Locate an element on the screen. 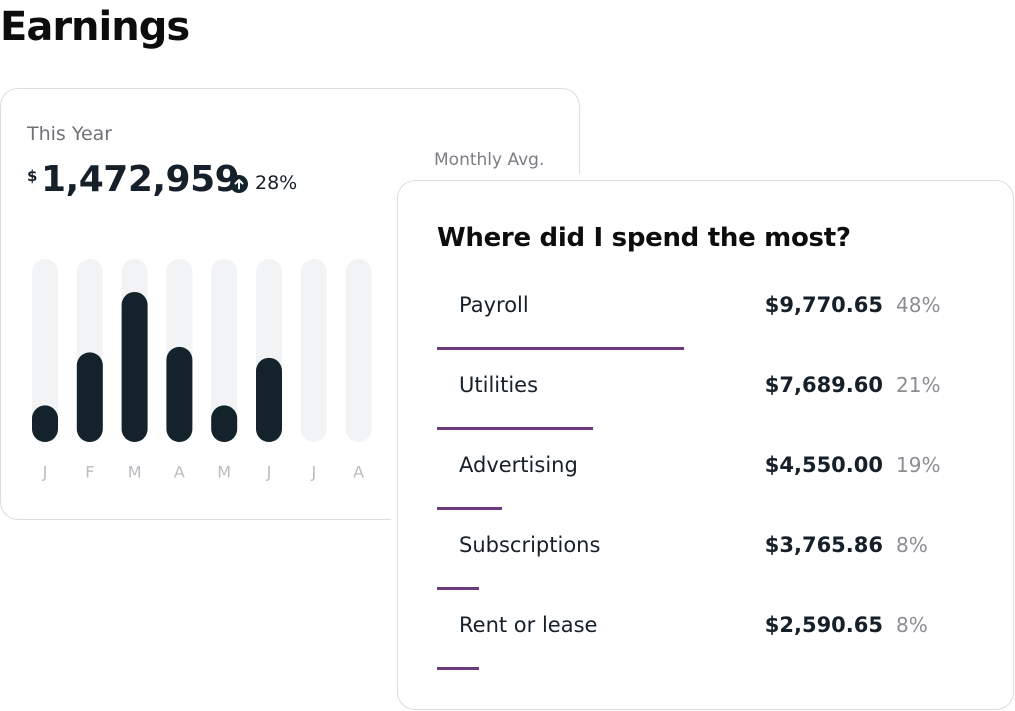 The height and width of the screenshot is (711, 1015). category-name: Subscriptions is located at coordinates (530, 545).